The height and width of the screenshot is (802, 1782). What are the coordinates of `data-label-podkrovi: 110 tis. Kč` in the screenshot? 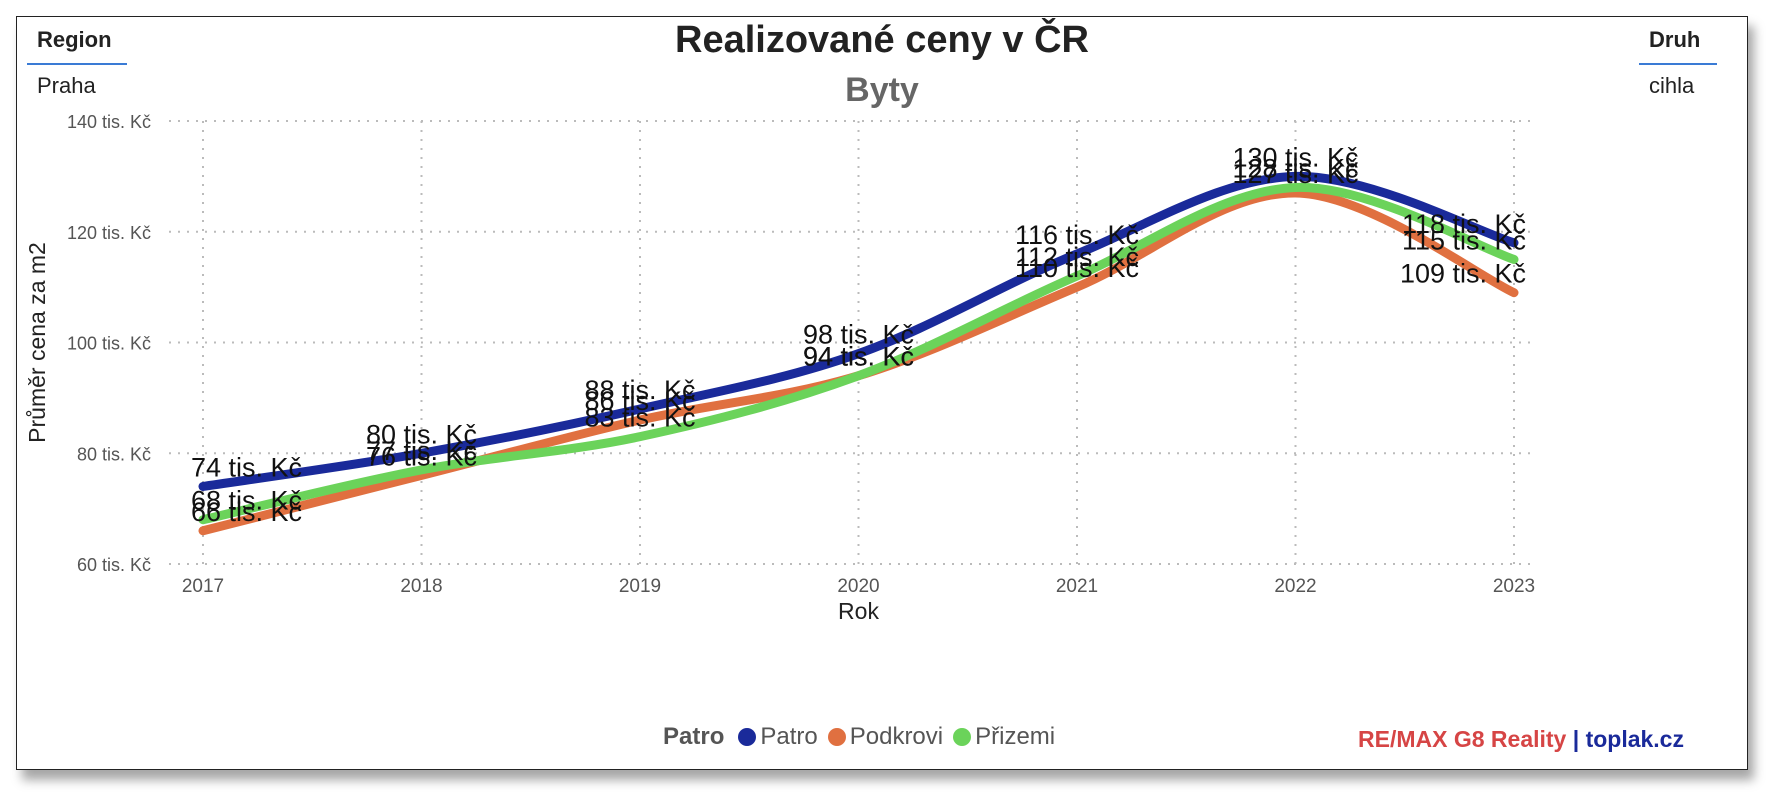 It's located at (1077, 268).